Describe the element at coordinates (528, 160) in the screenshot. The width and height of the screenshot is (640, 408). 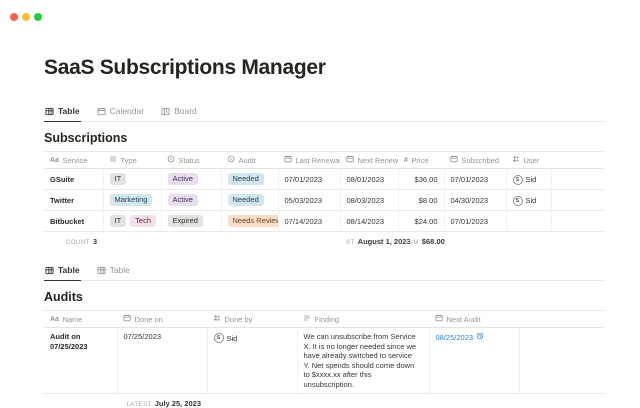
I see `column-header-user: User` at that location.